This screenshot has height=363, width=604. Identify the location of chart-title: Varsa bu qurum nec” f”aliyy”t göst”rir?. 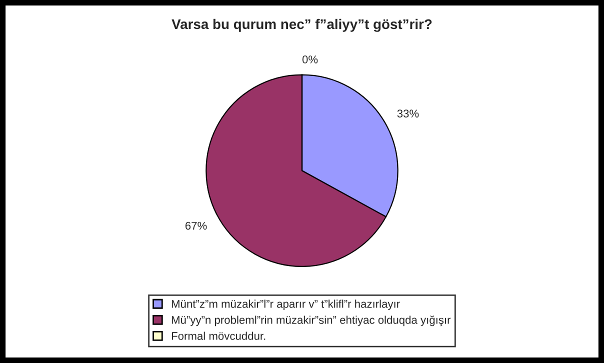
(302, 25).